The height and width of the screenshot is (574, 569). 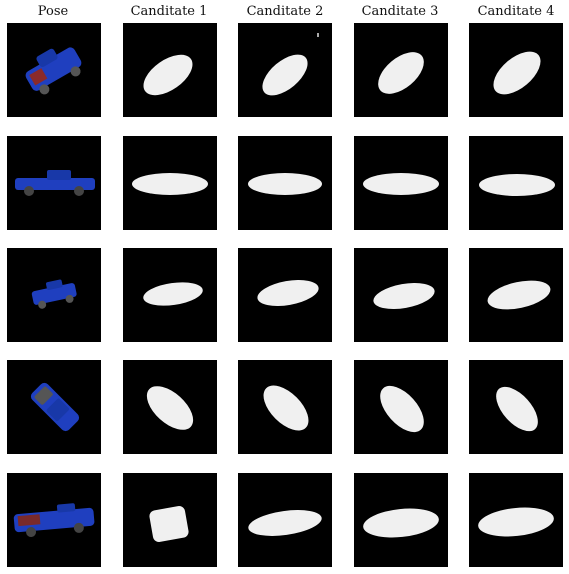 I want to click on column-title-pose: Pose, so click(x=53, y=11).